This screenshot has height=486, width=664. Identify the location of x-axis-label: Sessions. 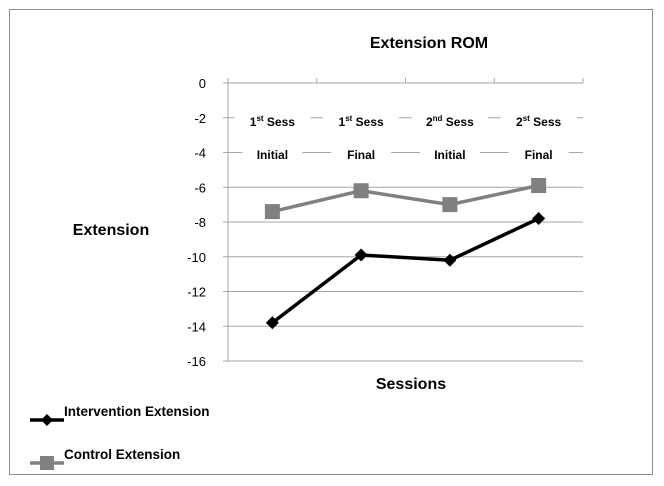
(411, 384).